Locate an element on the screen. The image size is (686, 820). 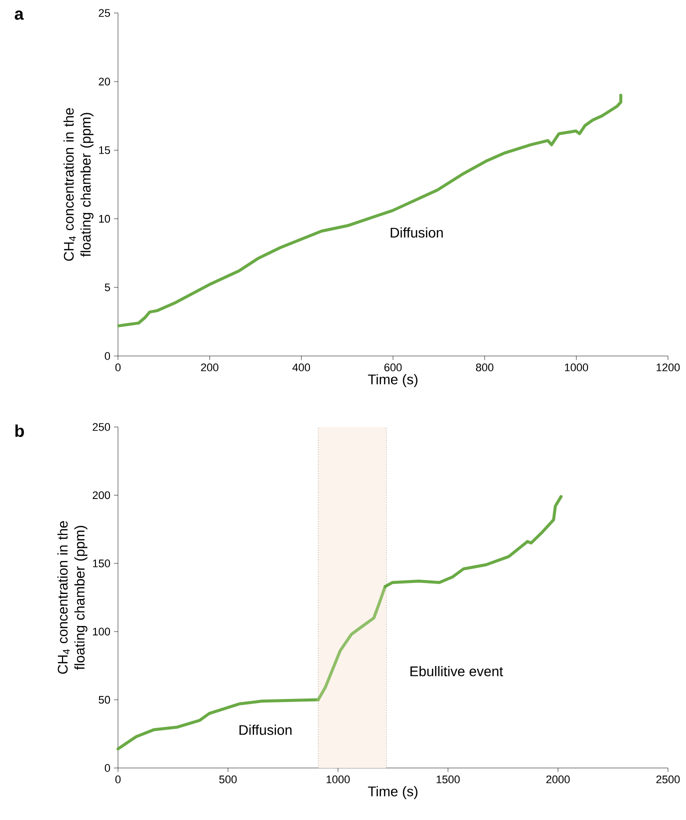
y-tick-label: 200 is located at coordinates (101, 495).